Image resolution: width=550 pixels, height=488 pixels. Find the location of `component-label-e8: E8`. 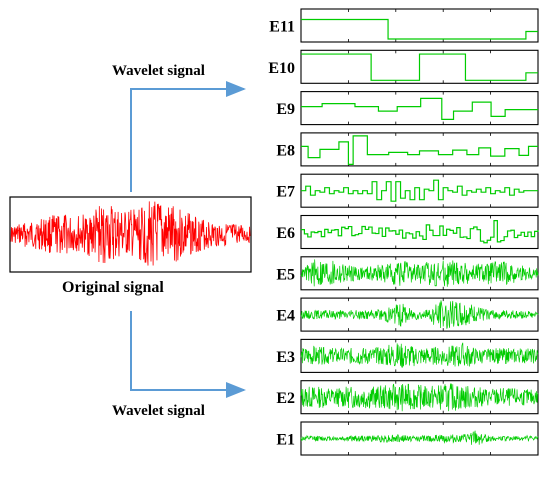

component-label-e8: E8 is located at coordinates (285, 150).